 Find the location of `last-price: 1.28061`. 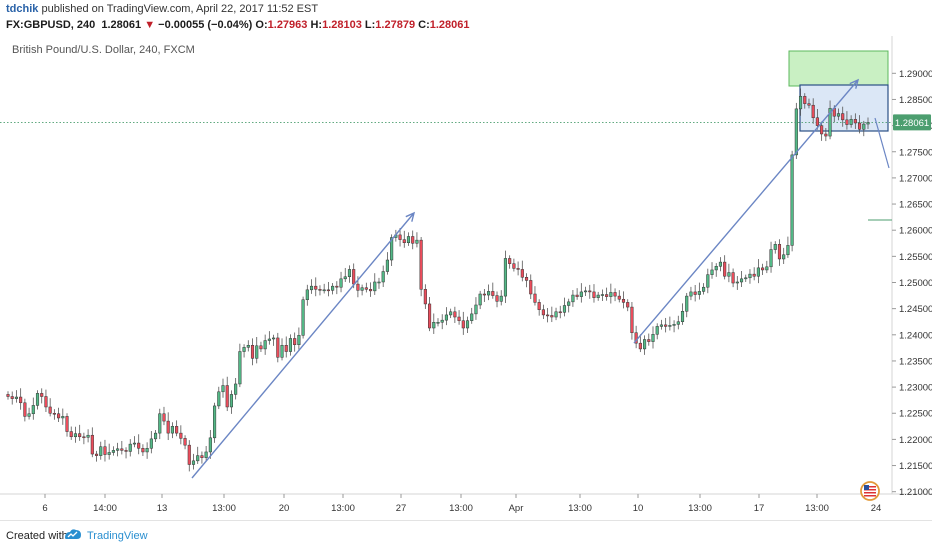

last-price: 1.28061 is located at coordinates (121, 25).